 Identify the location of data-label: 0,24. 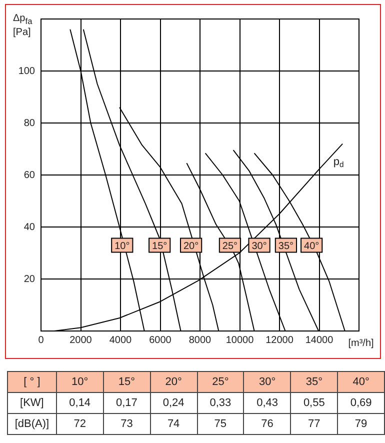
(173, 403).